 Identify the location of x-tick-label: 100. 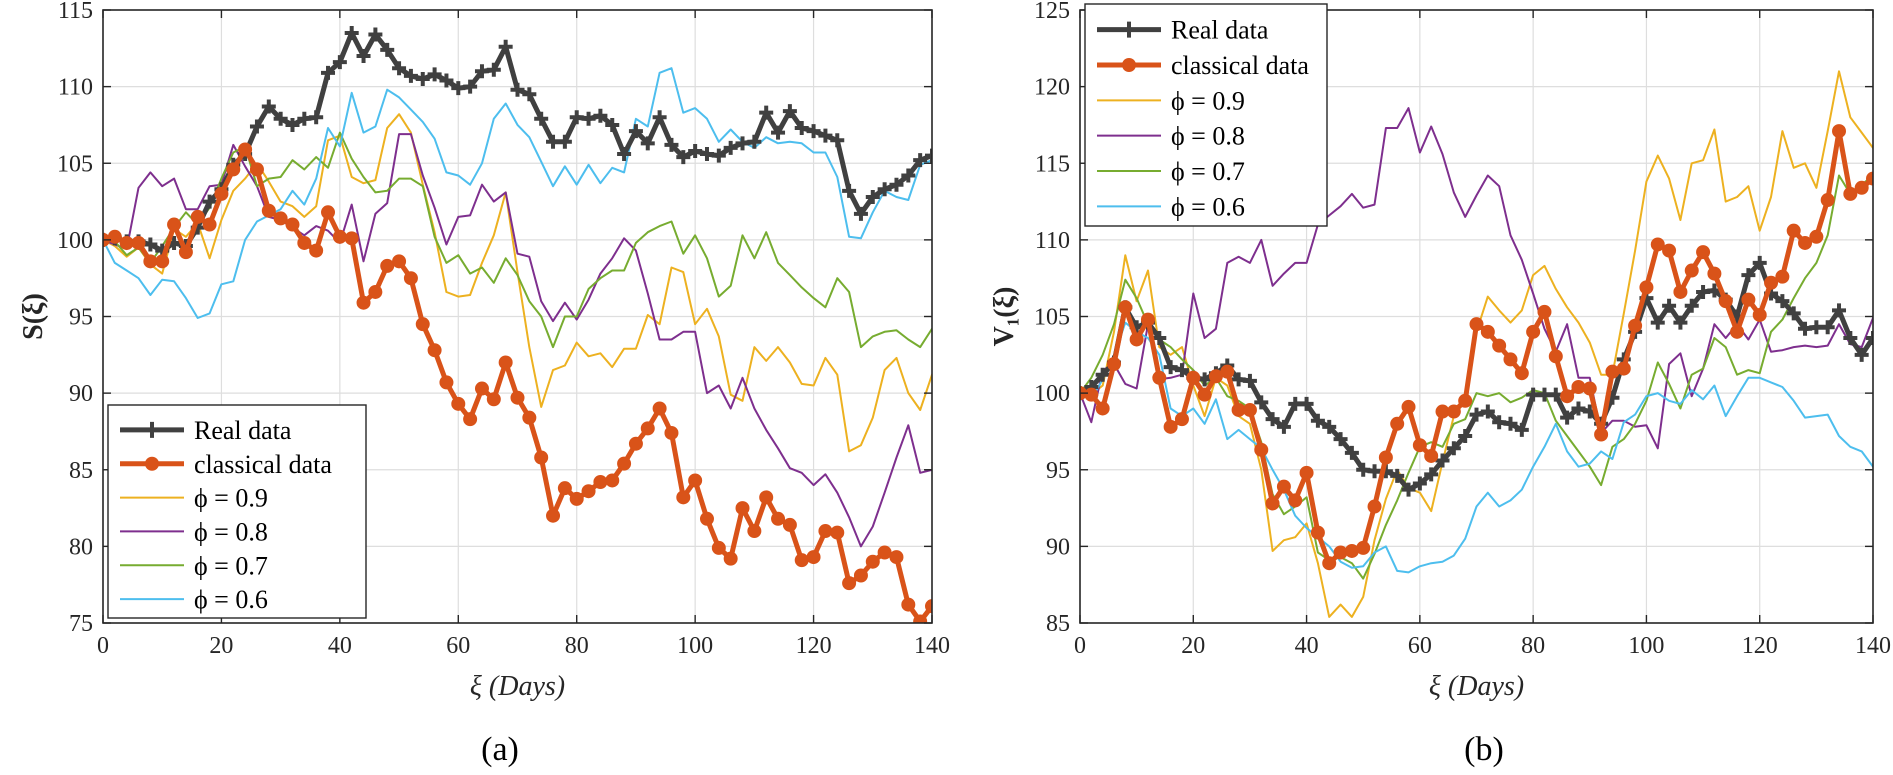
(1646, 646).